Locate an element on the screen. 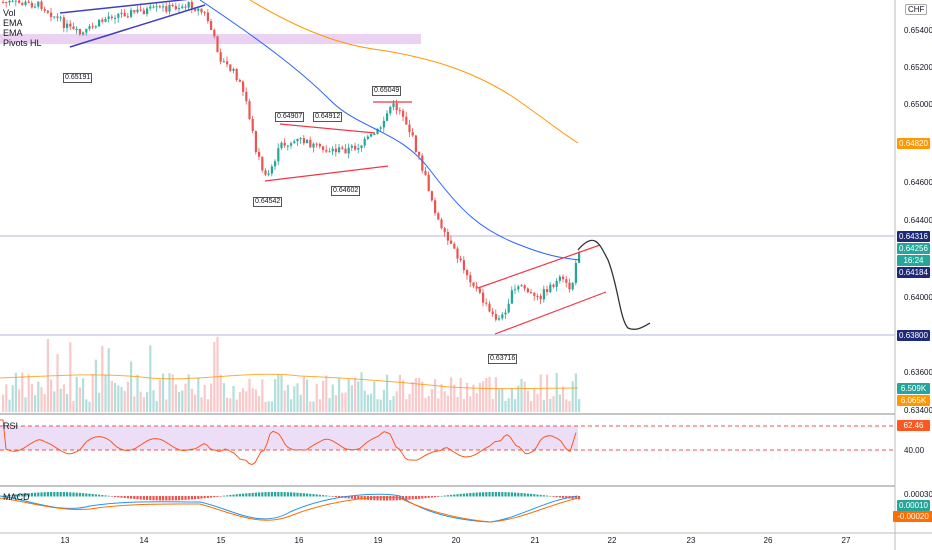 The width and height of the screenshot is (932, 550). pivot-band is located at coordinates (210, 39).